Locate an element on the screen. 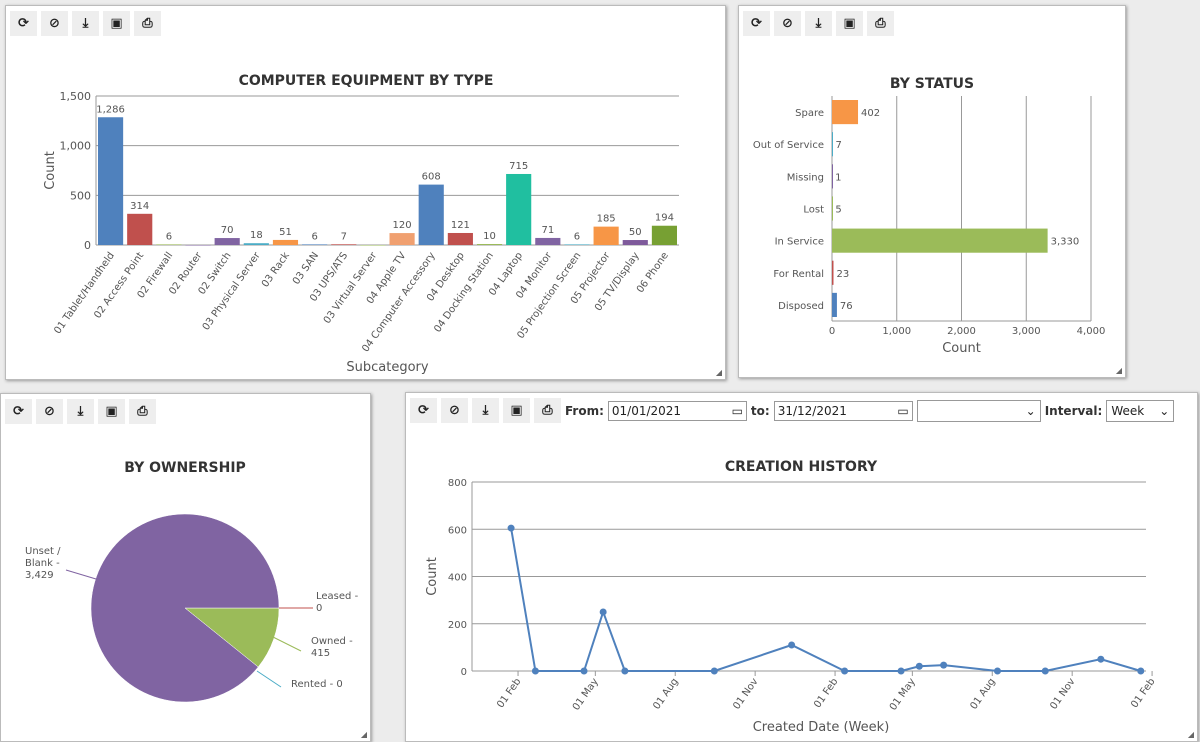  chevron-down-icon: ⌄ is located at coordinates (1164, 410).